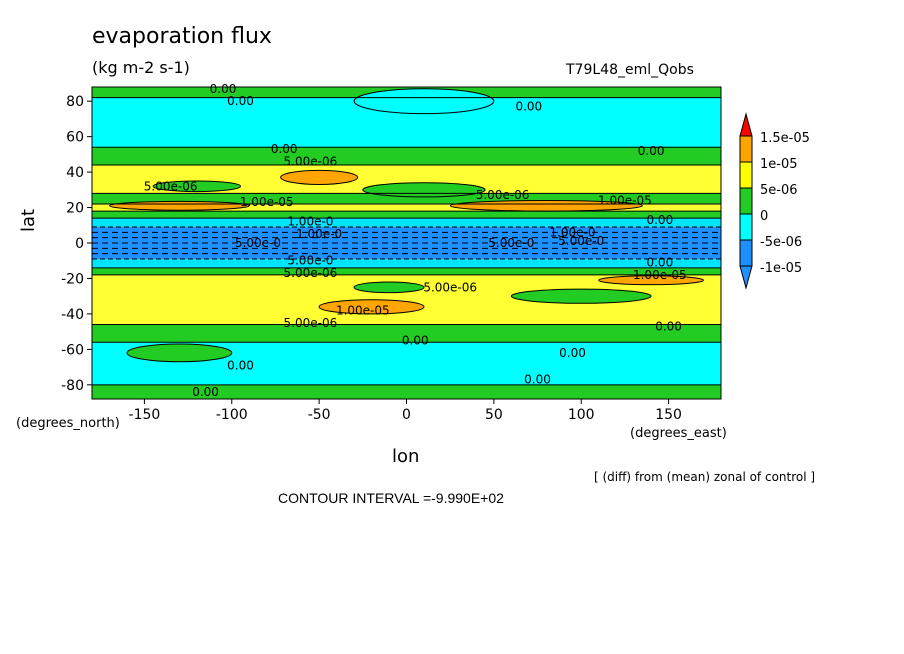 Image resolution: width=904 pixels, height=654 pixels. Describe the element at coordinates (572, 232) in the screenshot. I see `contour-label-15: 1.00e-0` at that location.